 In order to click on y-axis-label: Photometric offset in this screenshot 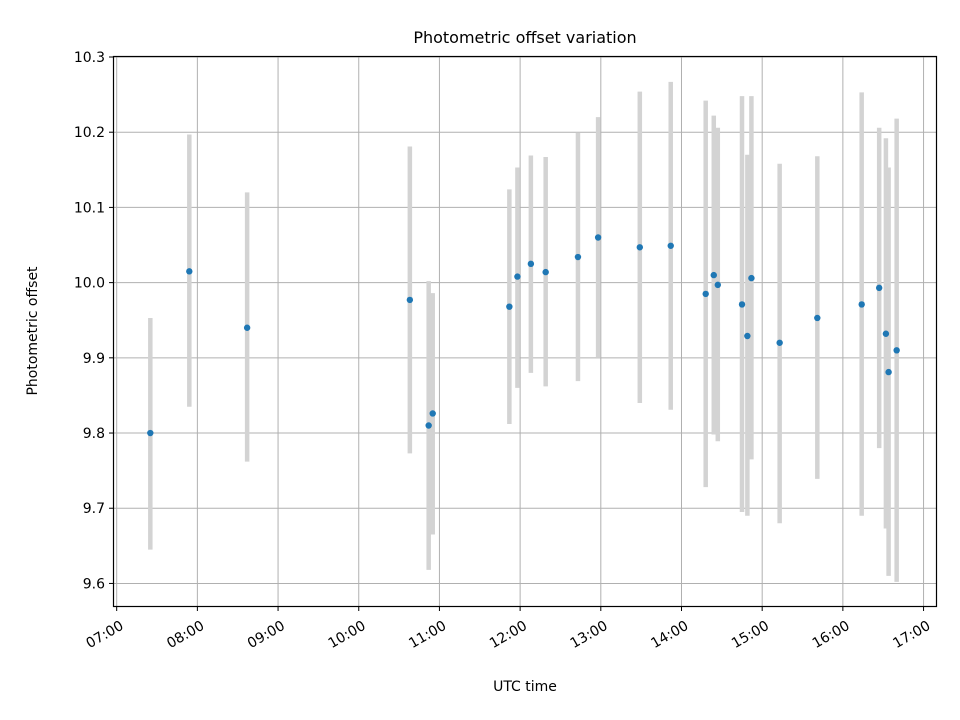, I will do `click(33, 331)`.